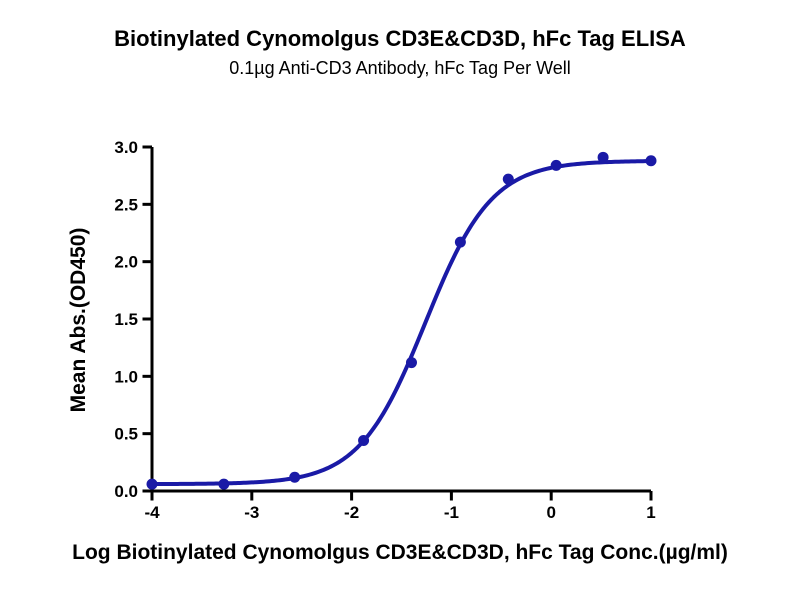 The image size is (800, 600). I want to click on y-tick-label: 2.0, so click(126, 262).